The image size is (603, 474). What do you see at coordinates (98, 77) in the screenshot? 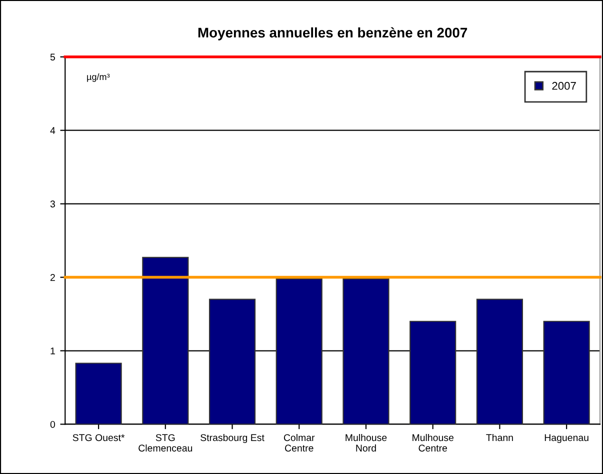
I see `y-axis-title: µg/m³` at bounding box center [98, 77].